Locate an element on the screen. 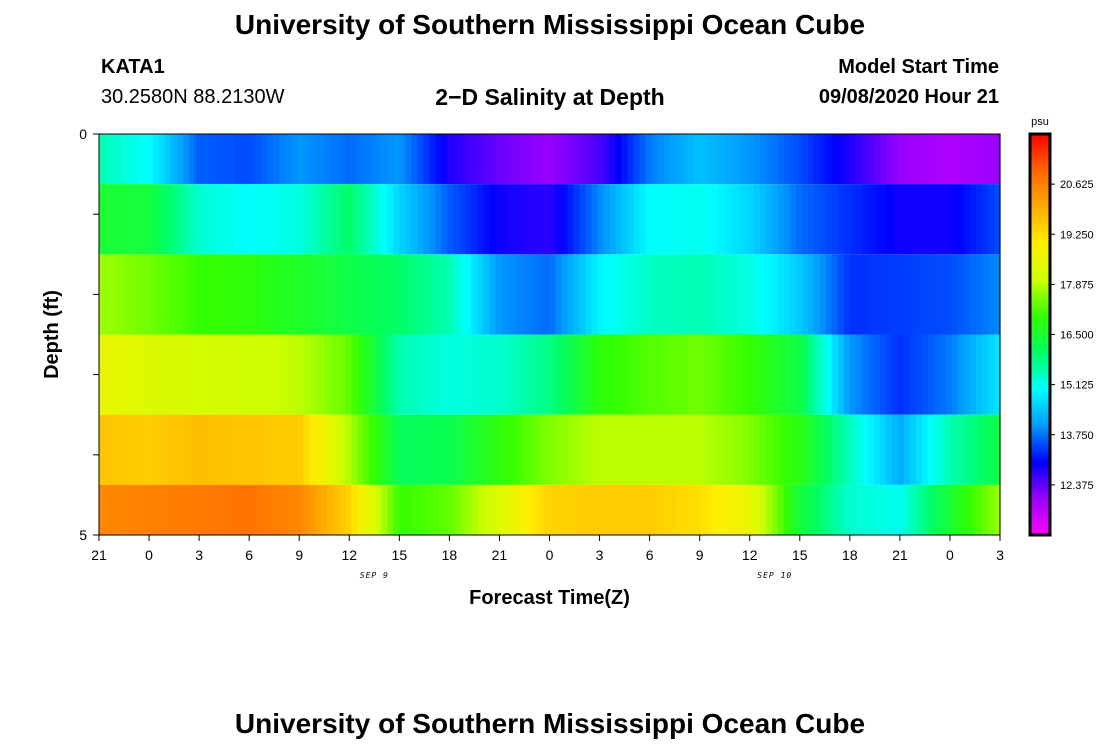 Image resolution: width=1100 pixels, height=750 pixels. x-tick-label: 21 is located at coordinates (500, 555).